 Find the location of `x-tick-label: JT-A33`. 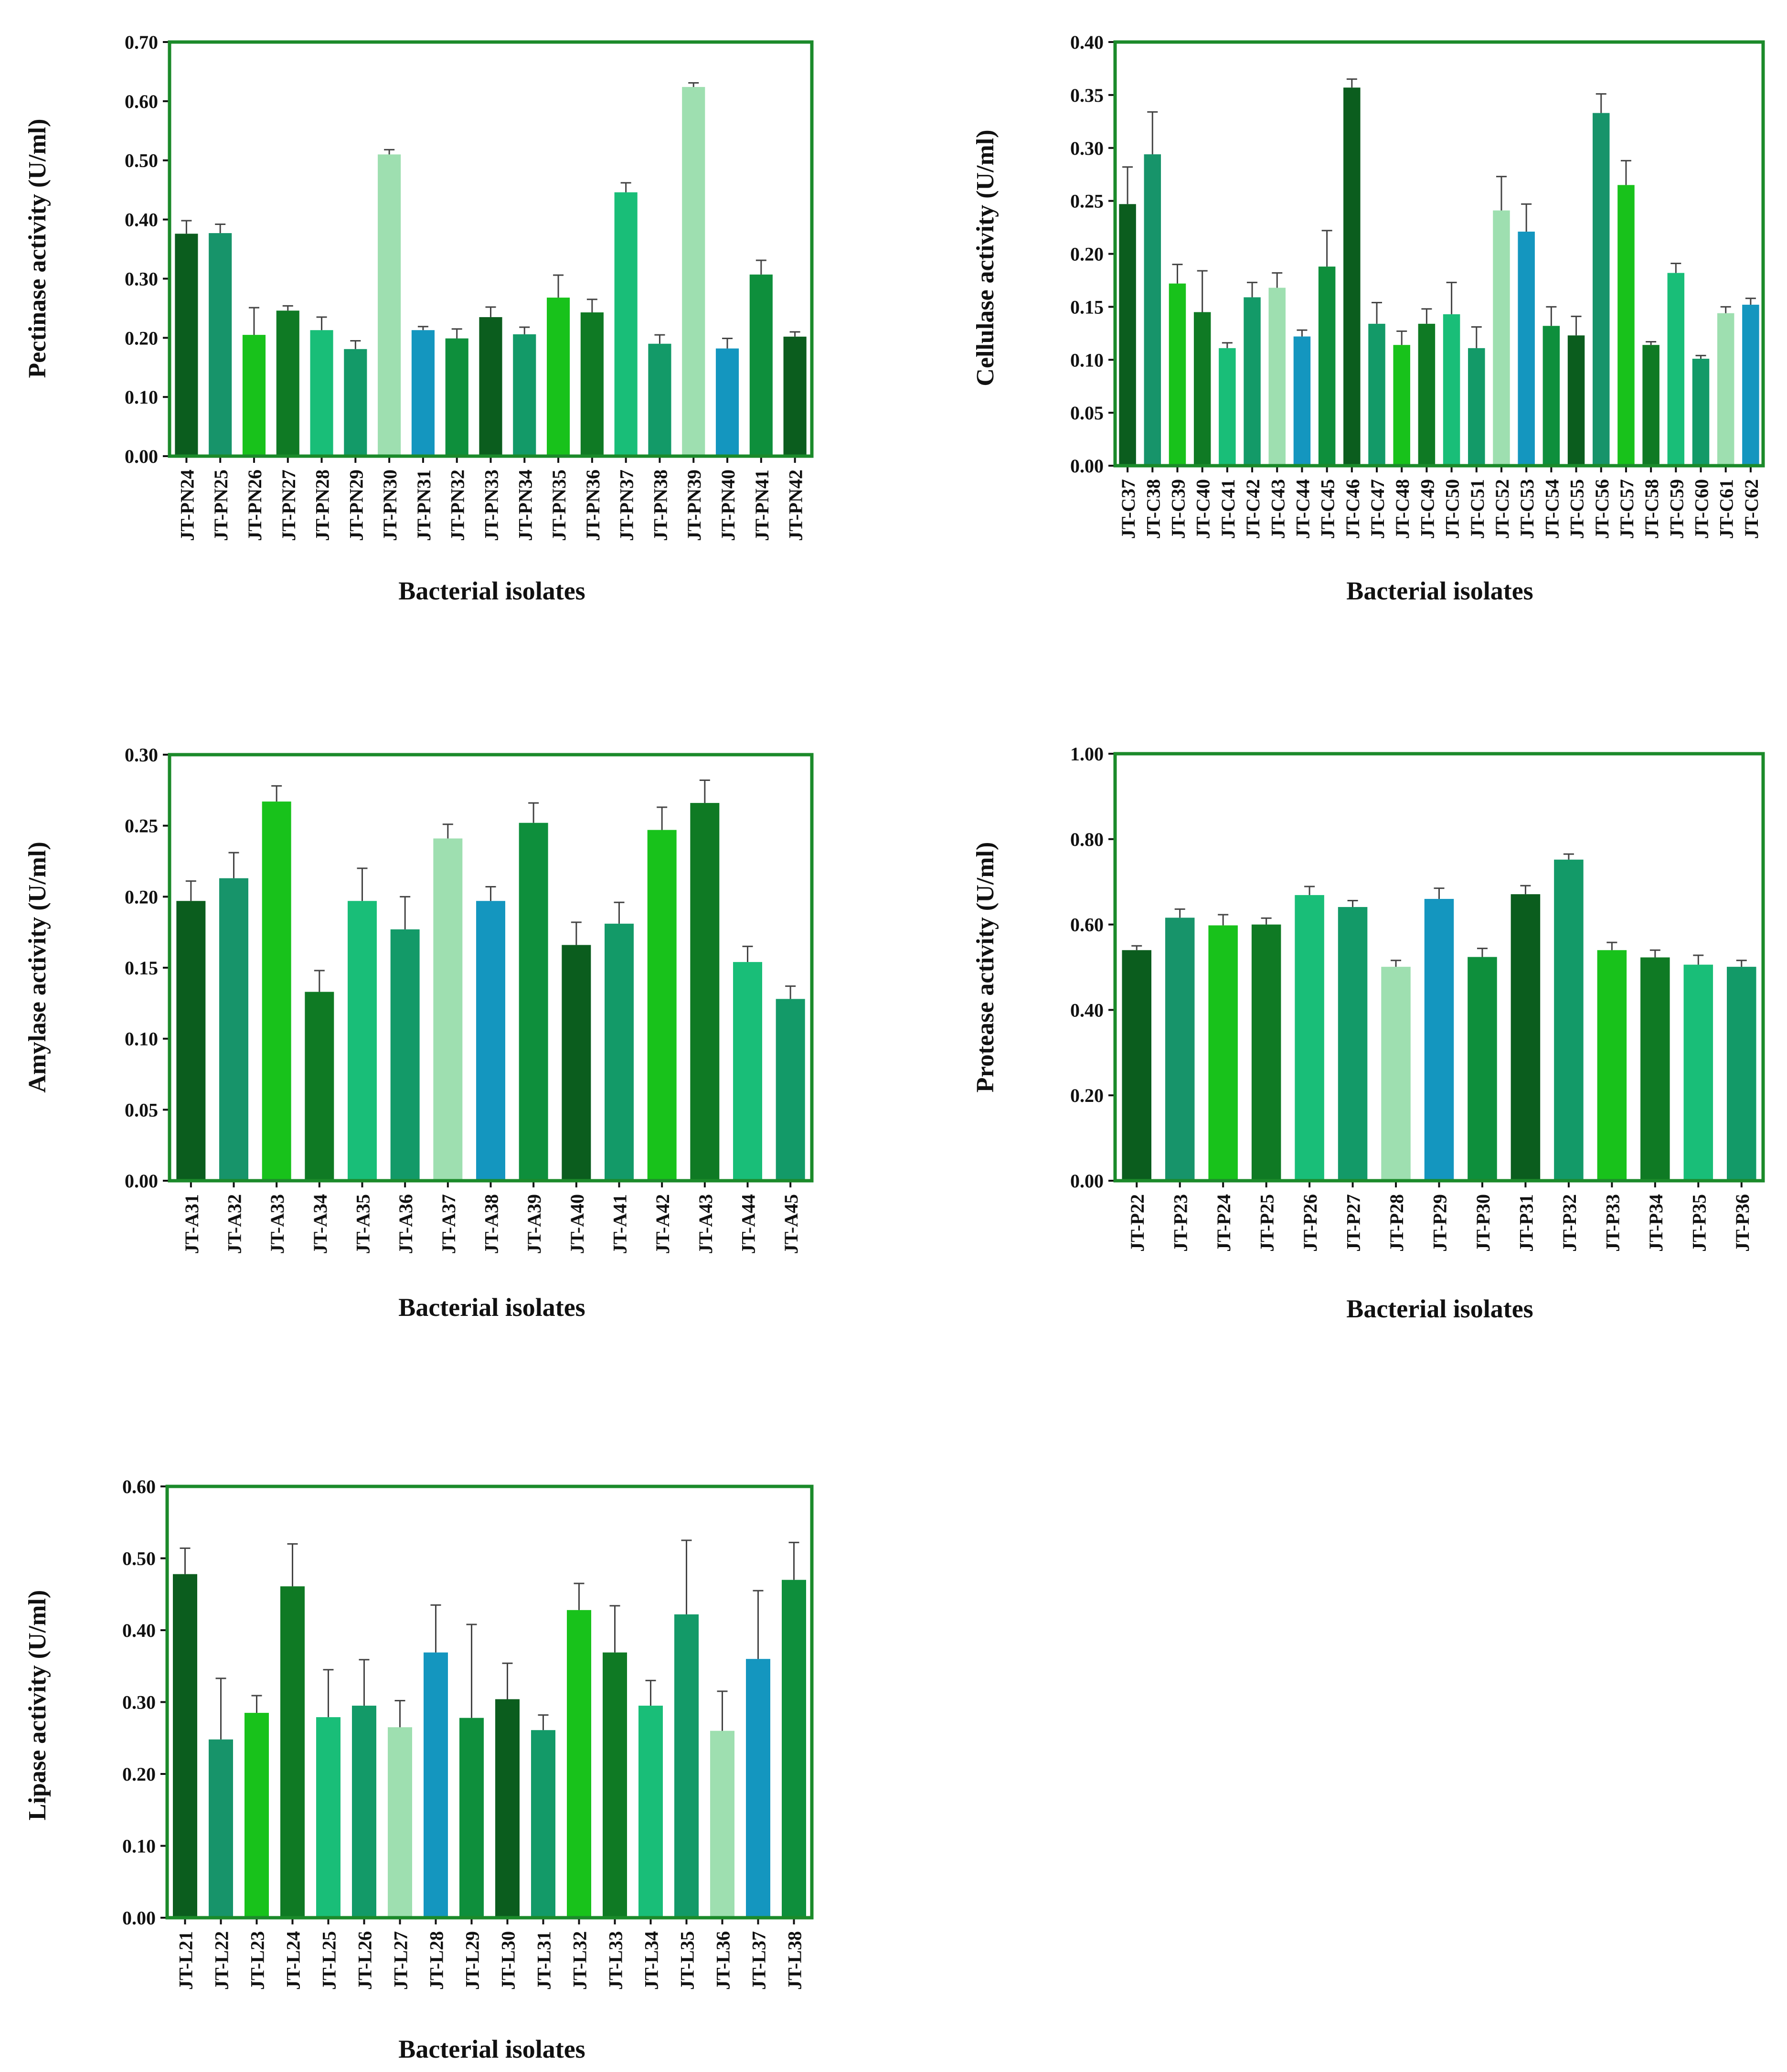

x-tick-label: JT-A33 is located at coordinates (277, 1224).